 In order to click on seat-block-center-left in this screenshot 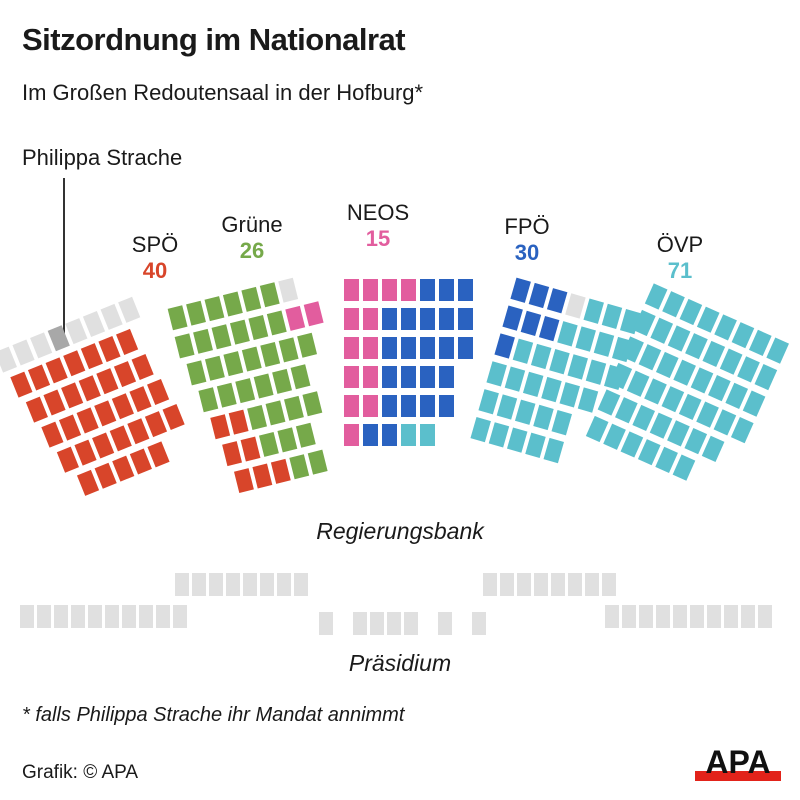, I will do `click(264, 389)`.